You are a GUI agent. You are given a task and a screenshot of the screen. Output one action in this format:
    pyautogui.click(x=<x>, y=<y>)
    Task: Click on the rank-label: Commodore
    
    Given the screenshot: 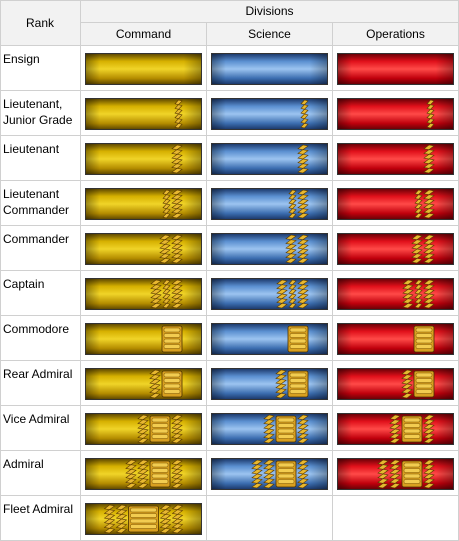 What is the action you would take?
    pyautogui.click(x=40, y=338)
    